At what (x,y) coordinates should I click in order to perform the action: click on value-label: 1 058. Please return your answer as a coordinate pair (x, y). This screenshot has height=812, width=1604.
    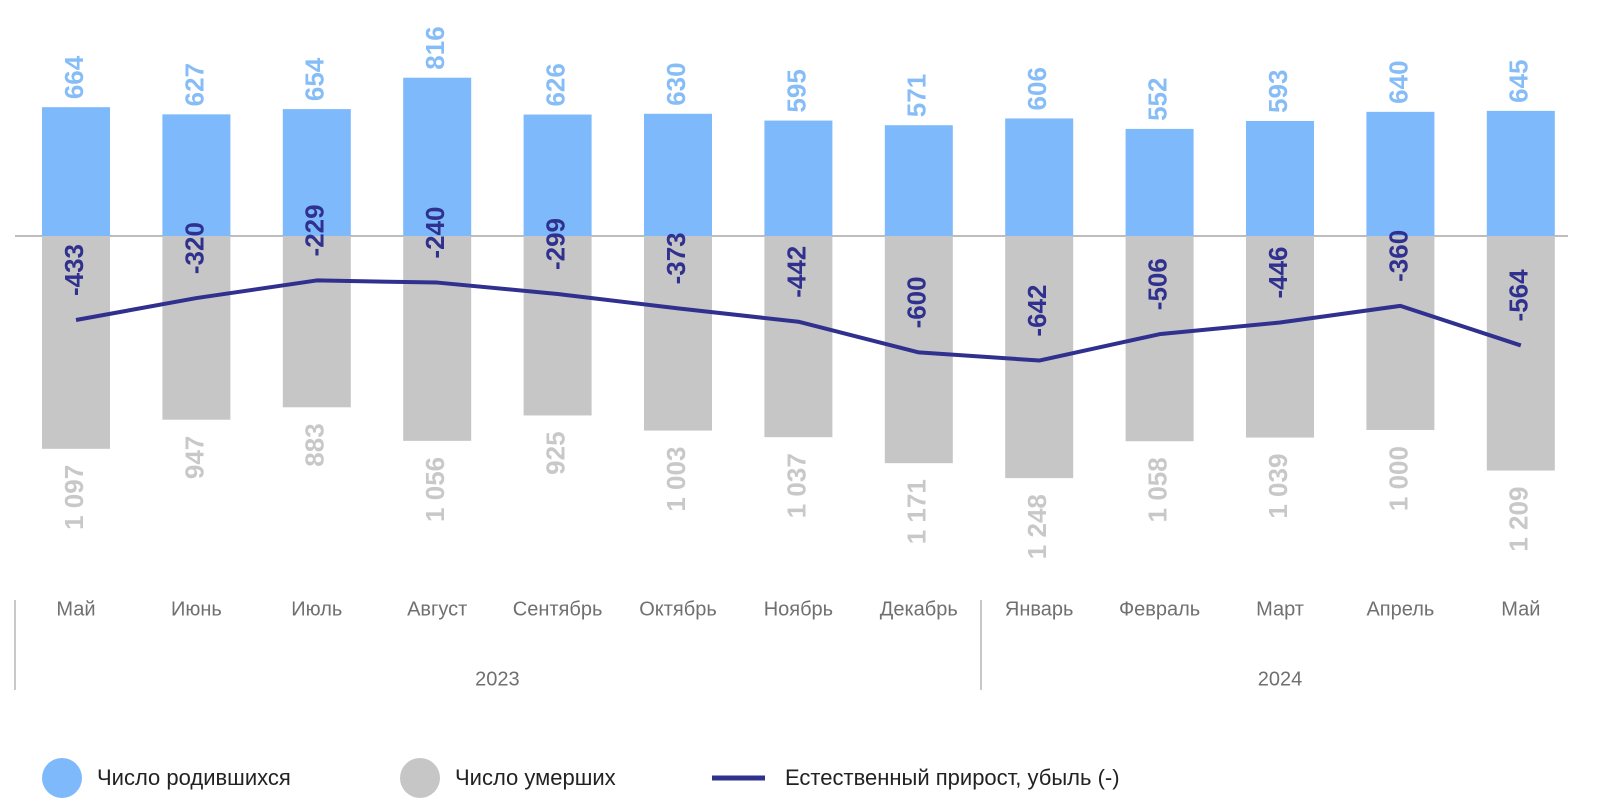
    Looking at the image, I should click on (1157, 489).